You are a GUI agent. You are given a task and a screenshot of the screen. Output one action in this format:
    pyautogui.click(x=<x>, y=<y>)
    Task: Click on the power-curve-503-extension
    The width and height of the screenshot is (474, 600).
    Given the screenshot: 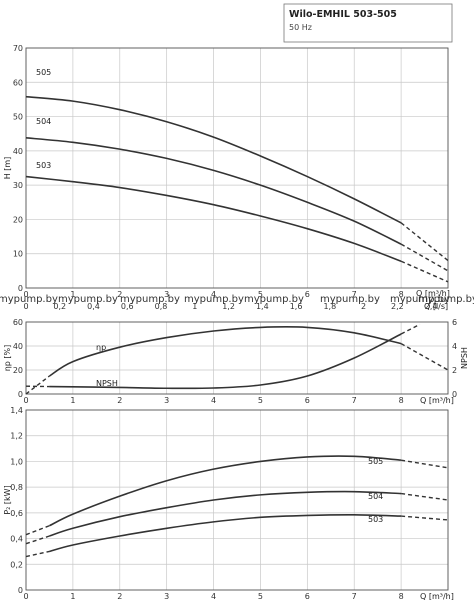 What is the action you would take?
    pyautogui.click(x=425, y=518)
    